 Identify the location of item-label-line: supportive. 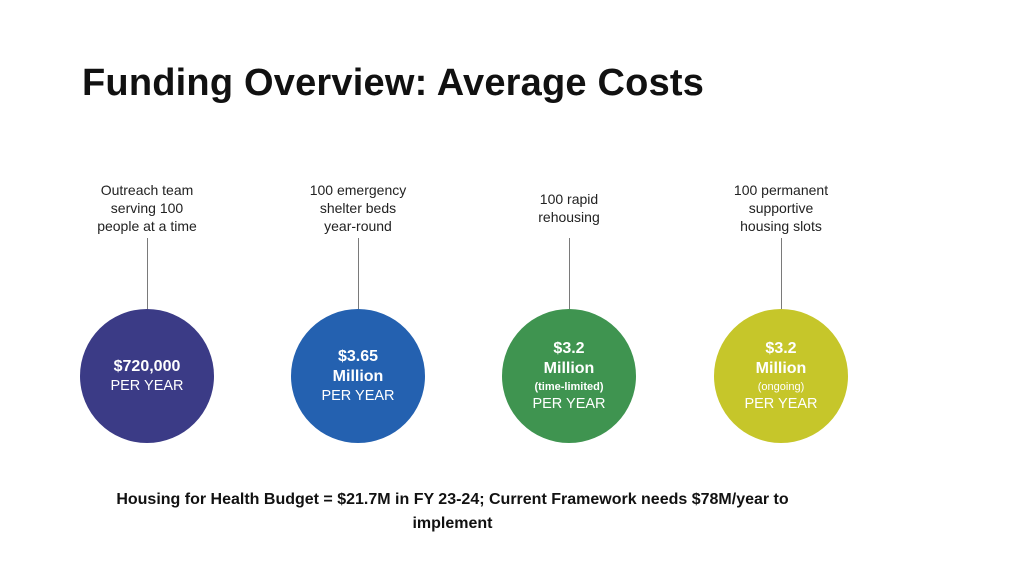
(781, 208).